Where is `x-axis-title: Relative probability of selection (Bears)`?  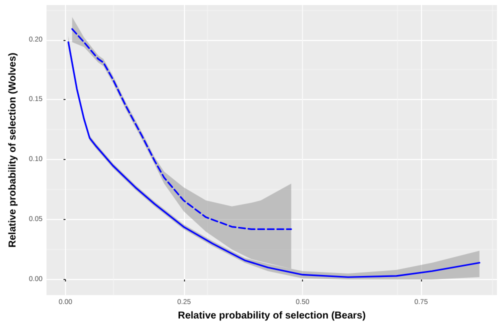
x-axis-title: Relative probability of selection (Bears) is located at coordinates (272, 316).